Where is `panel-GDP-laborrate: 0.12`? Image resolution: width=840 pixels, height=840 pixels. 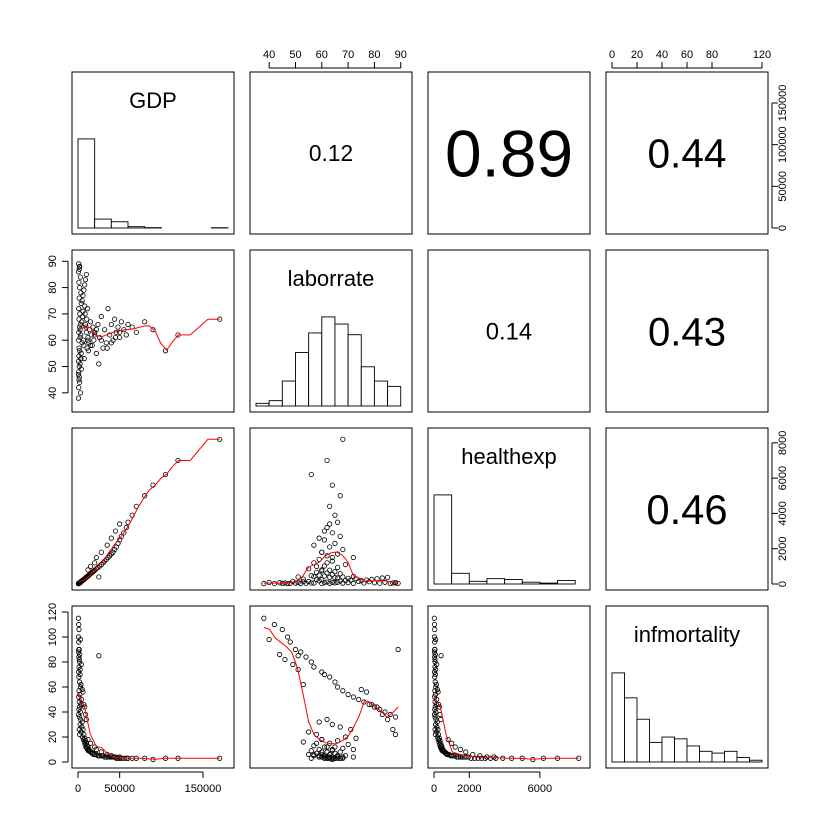
panel-GDP-laborrate: 0.12 is located at coordinates (331, 153).